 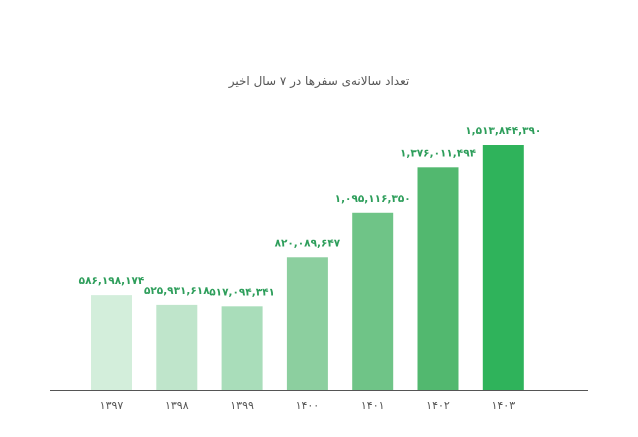 I want to click on value-label-4: ۸۲۰,۰۸۹,۶۴۷, so click(x=308, y=243).